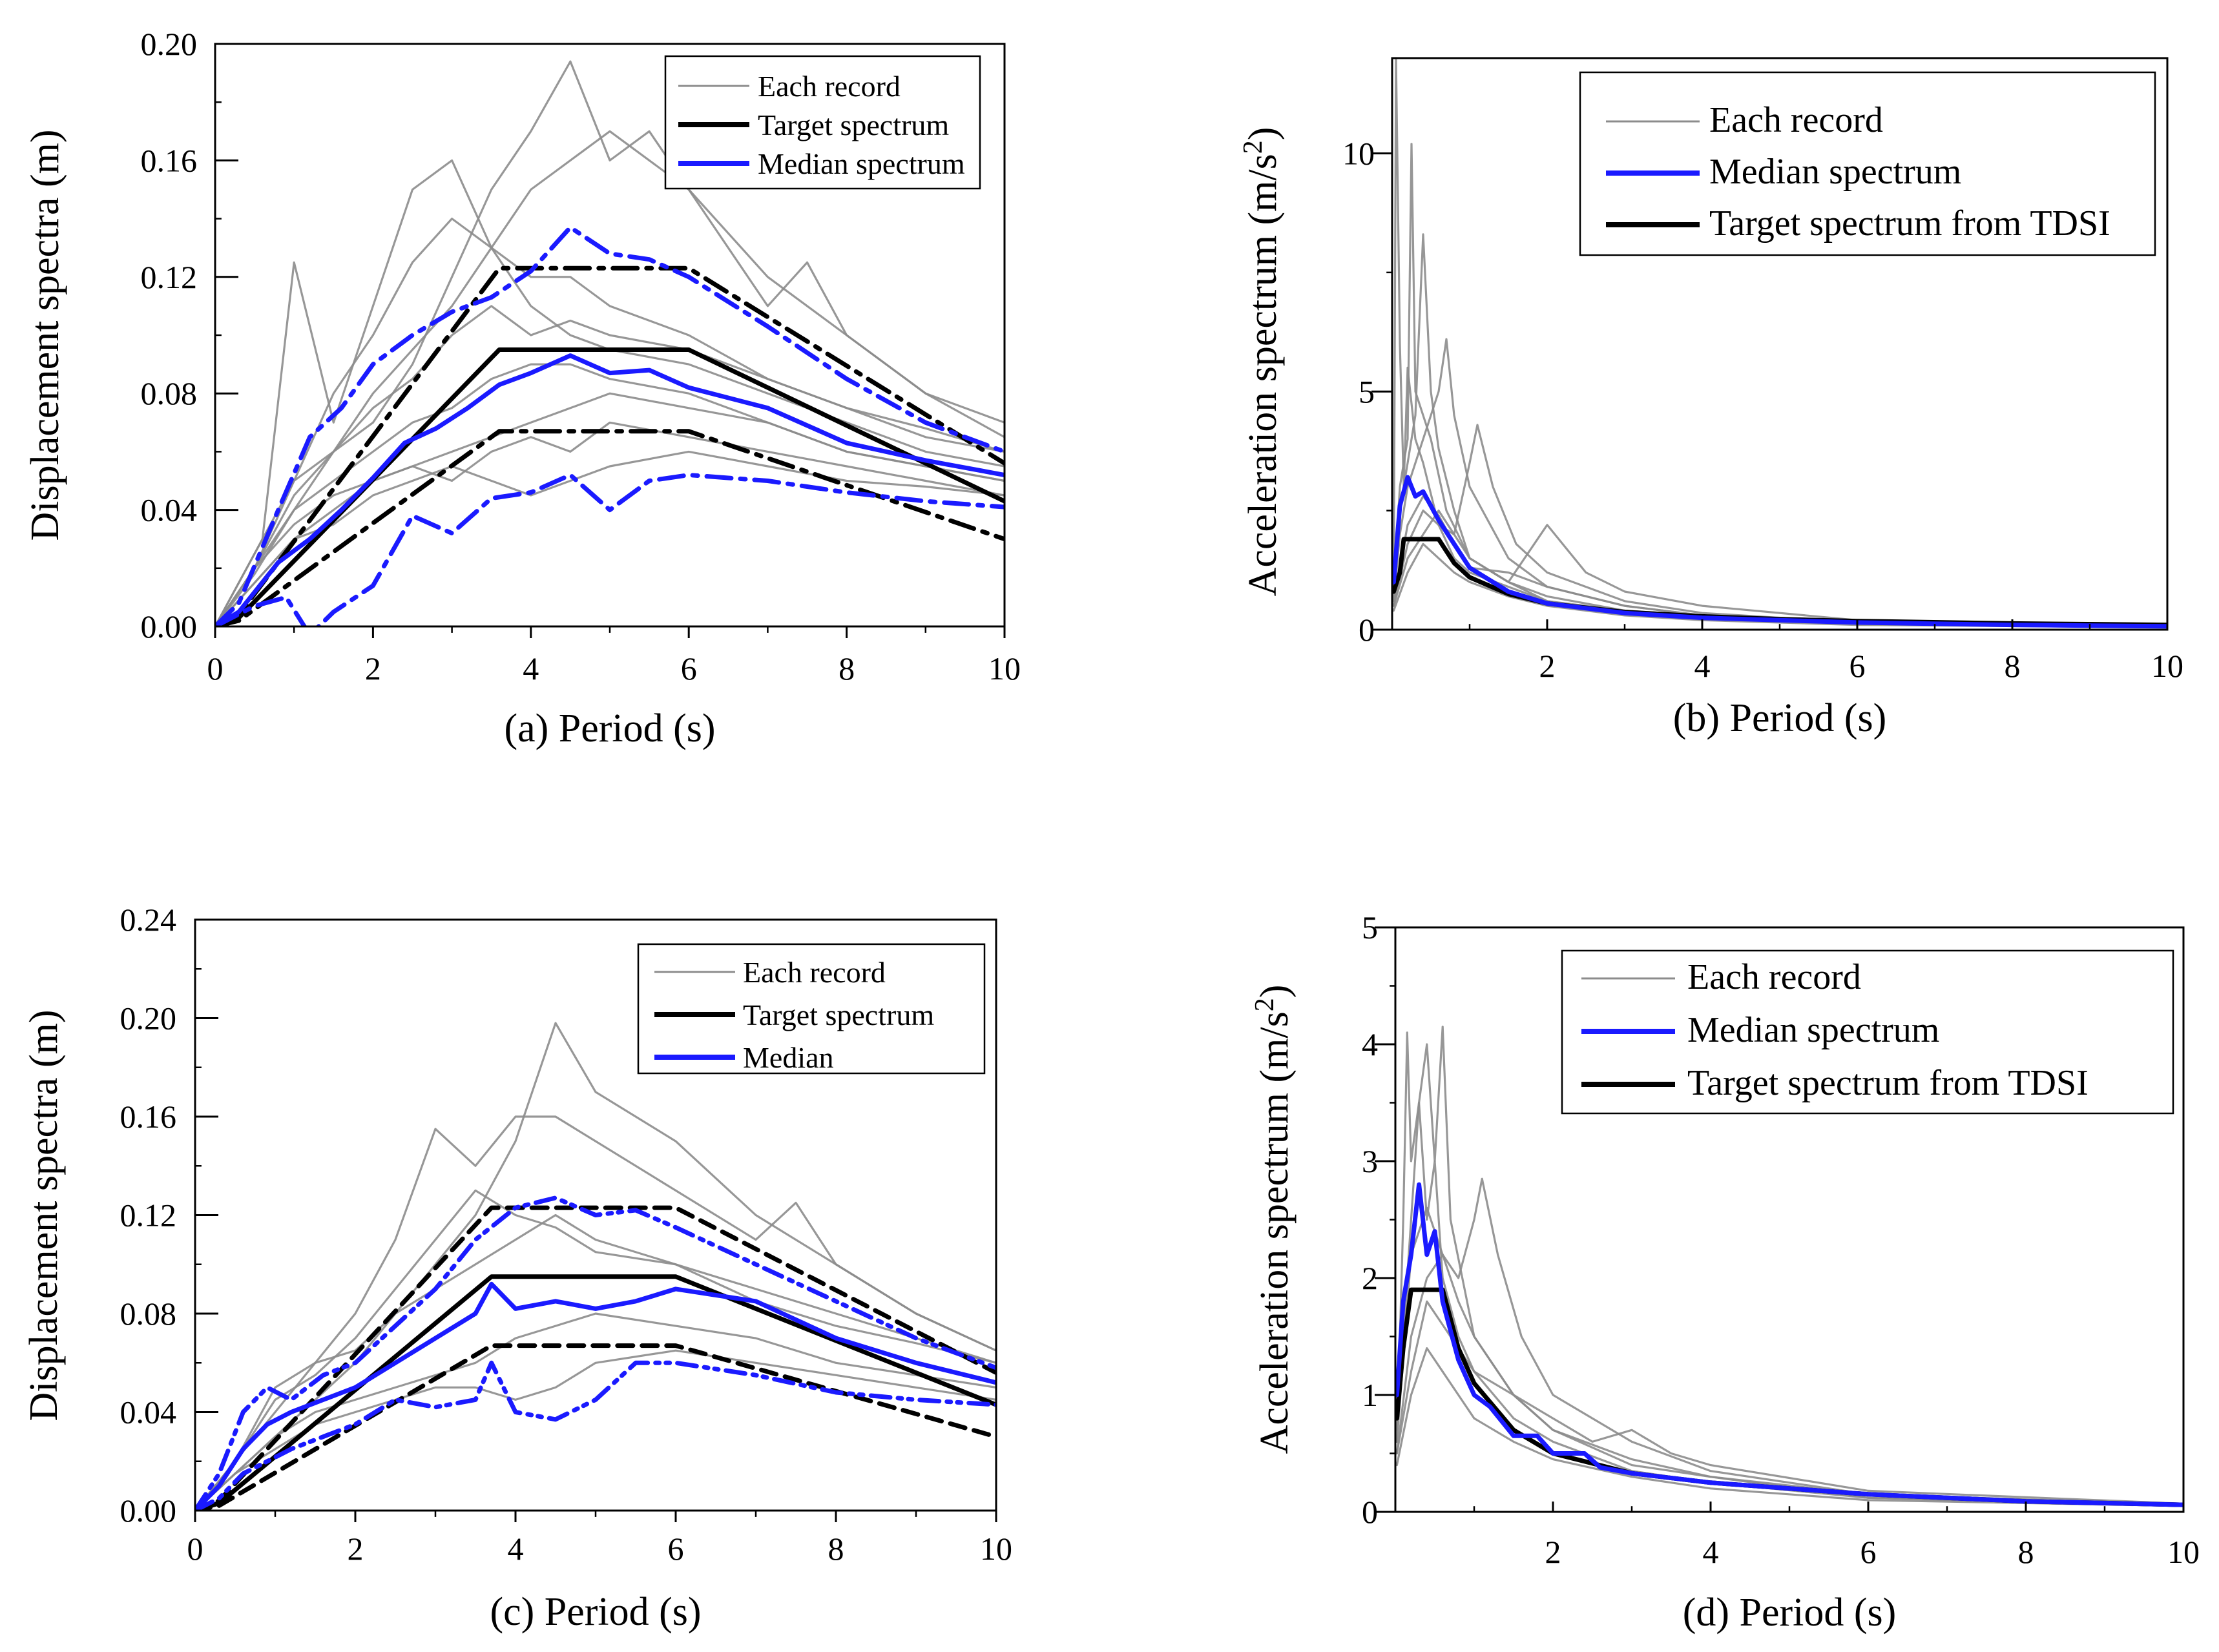 The width and height of the screenshot is (2219, 1652). I want to click on y-tick-label: 10, so click(1358, 154).